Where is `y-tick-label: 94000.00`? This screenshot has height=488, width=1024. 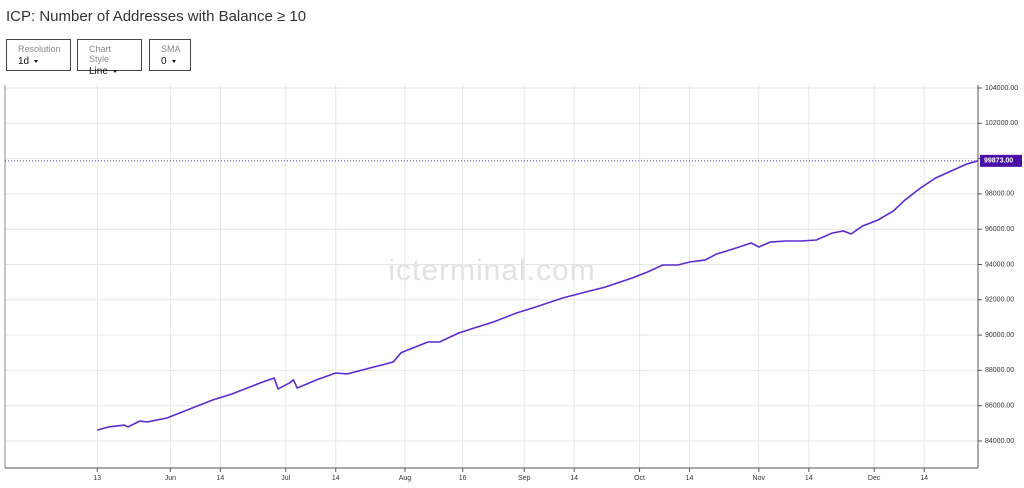 y-tick-label: 94000.00 is located at coordinates (999, 264).